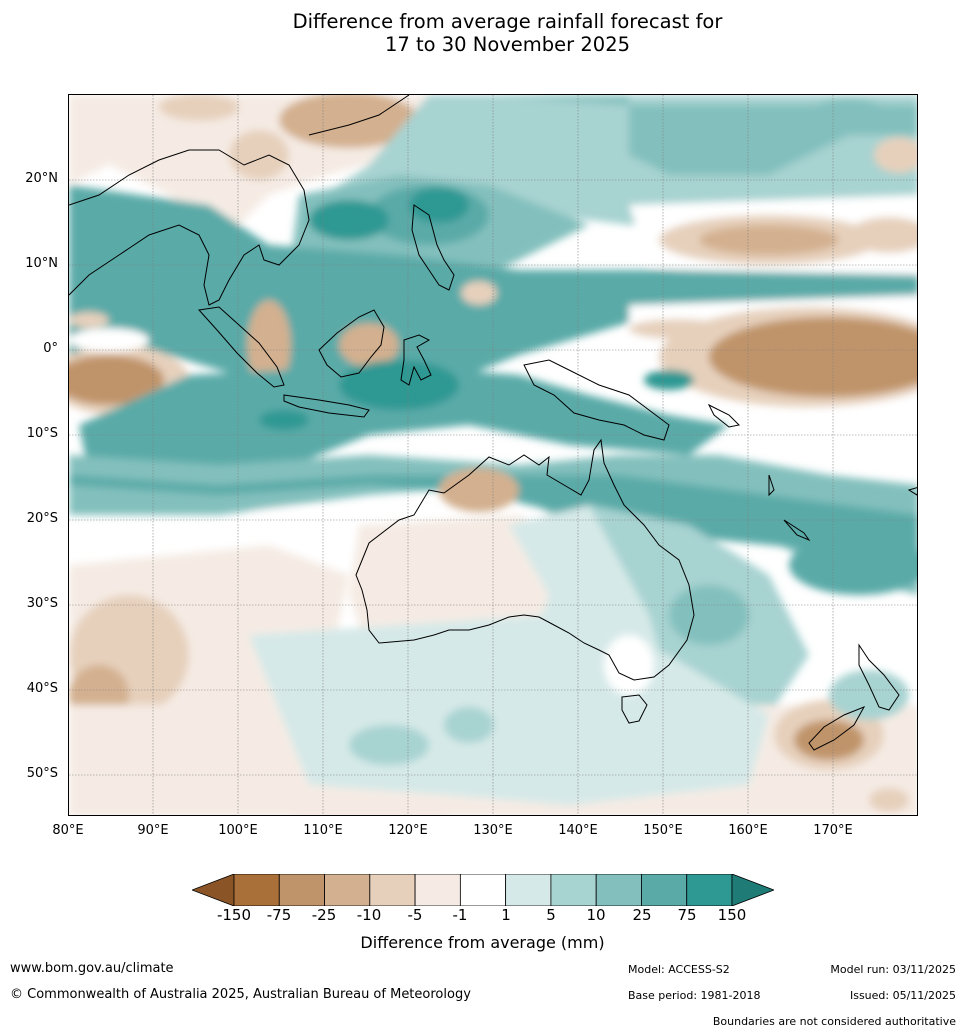  I want to click on lat-label-50s: 50°S, so click(42, 773).